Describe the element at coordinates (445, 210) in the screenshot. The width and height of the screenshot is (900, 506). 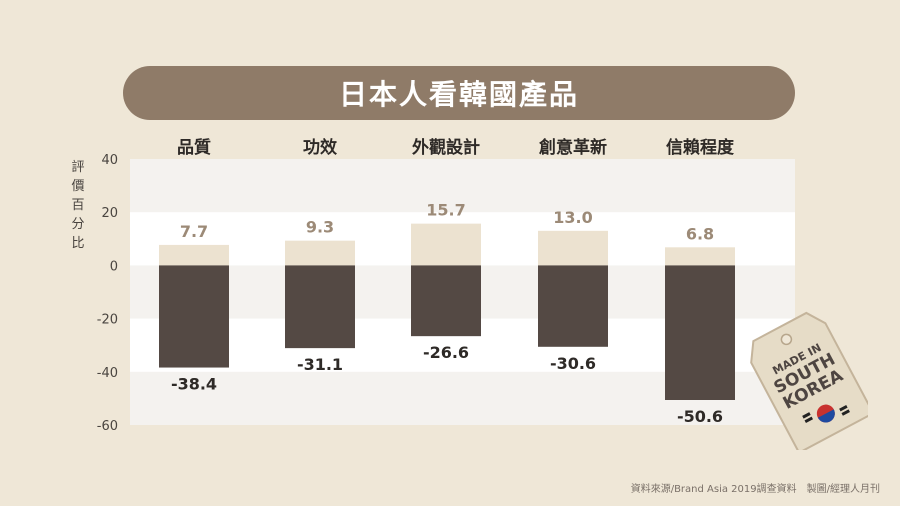
I see `data-label-positive: 15.7` at that location.